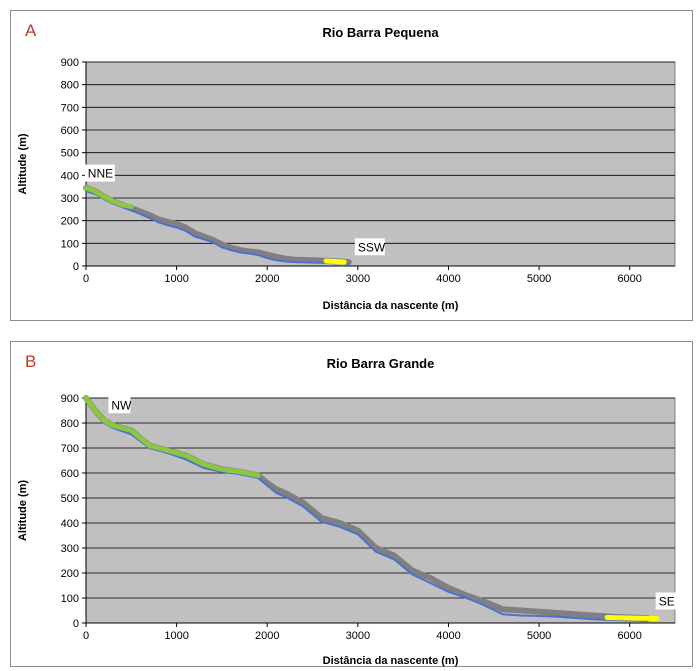 This screenshot has height=671, width=699. I want to click on chart-title: Rio Barra Pequena, so click(380, 32).